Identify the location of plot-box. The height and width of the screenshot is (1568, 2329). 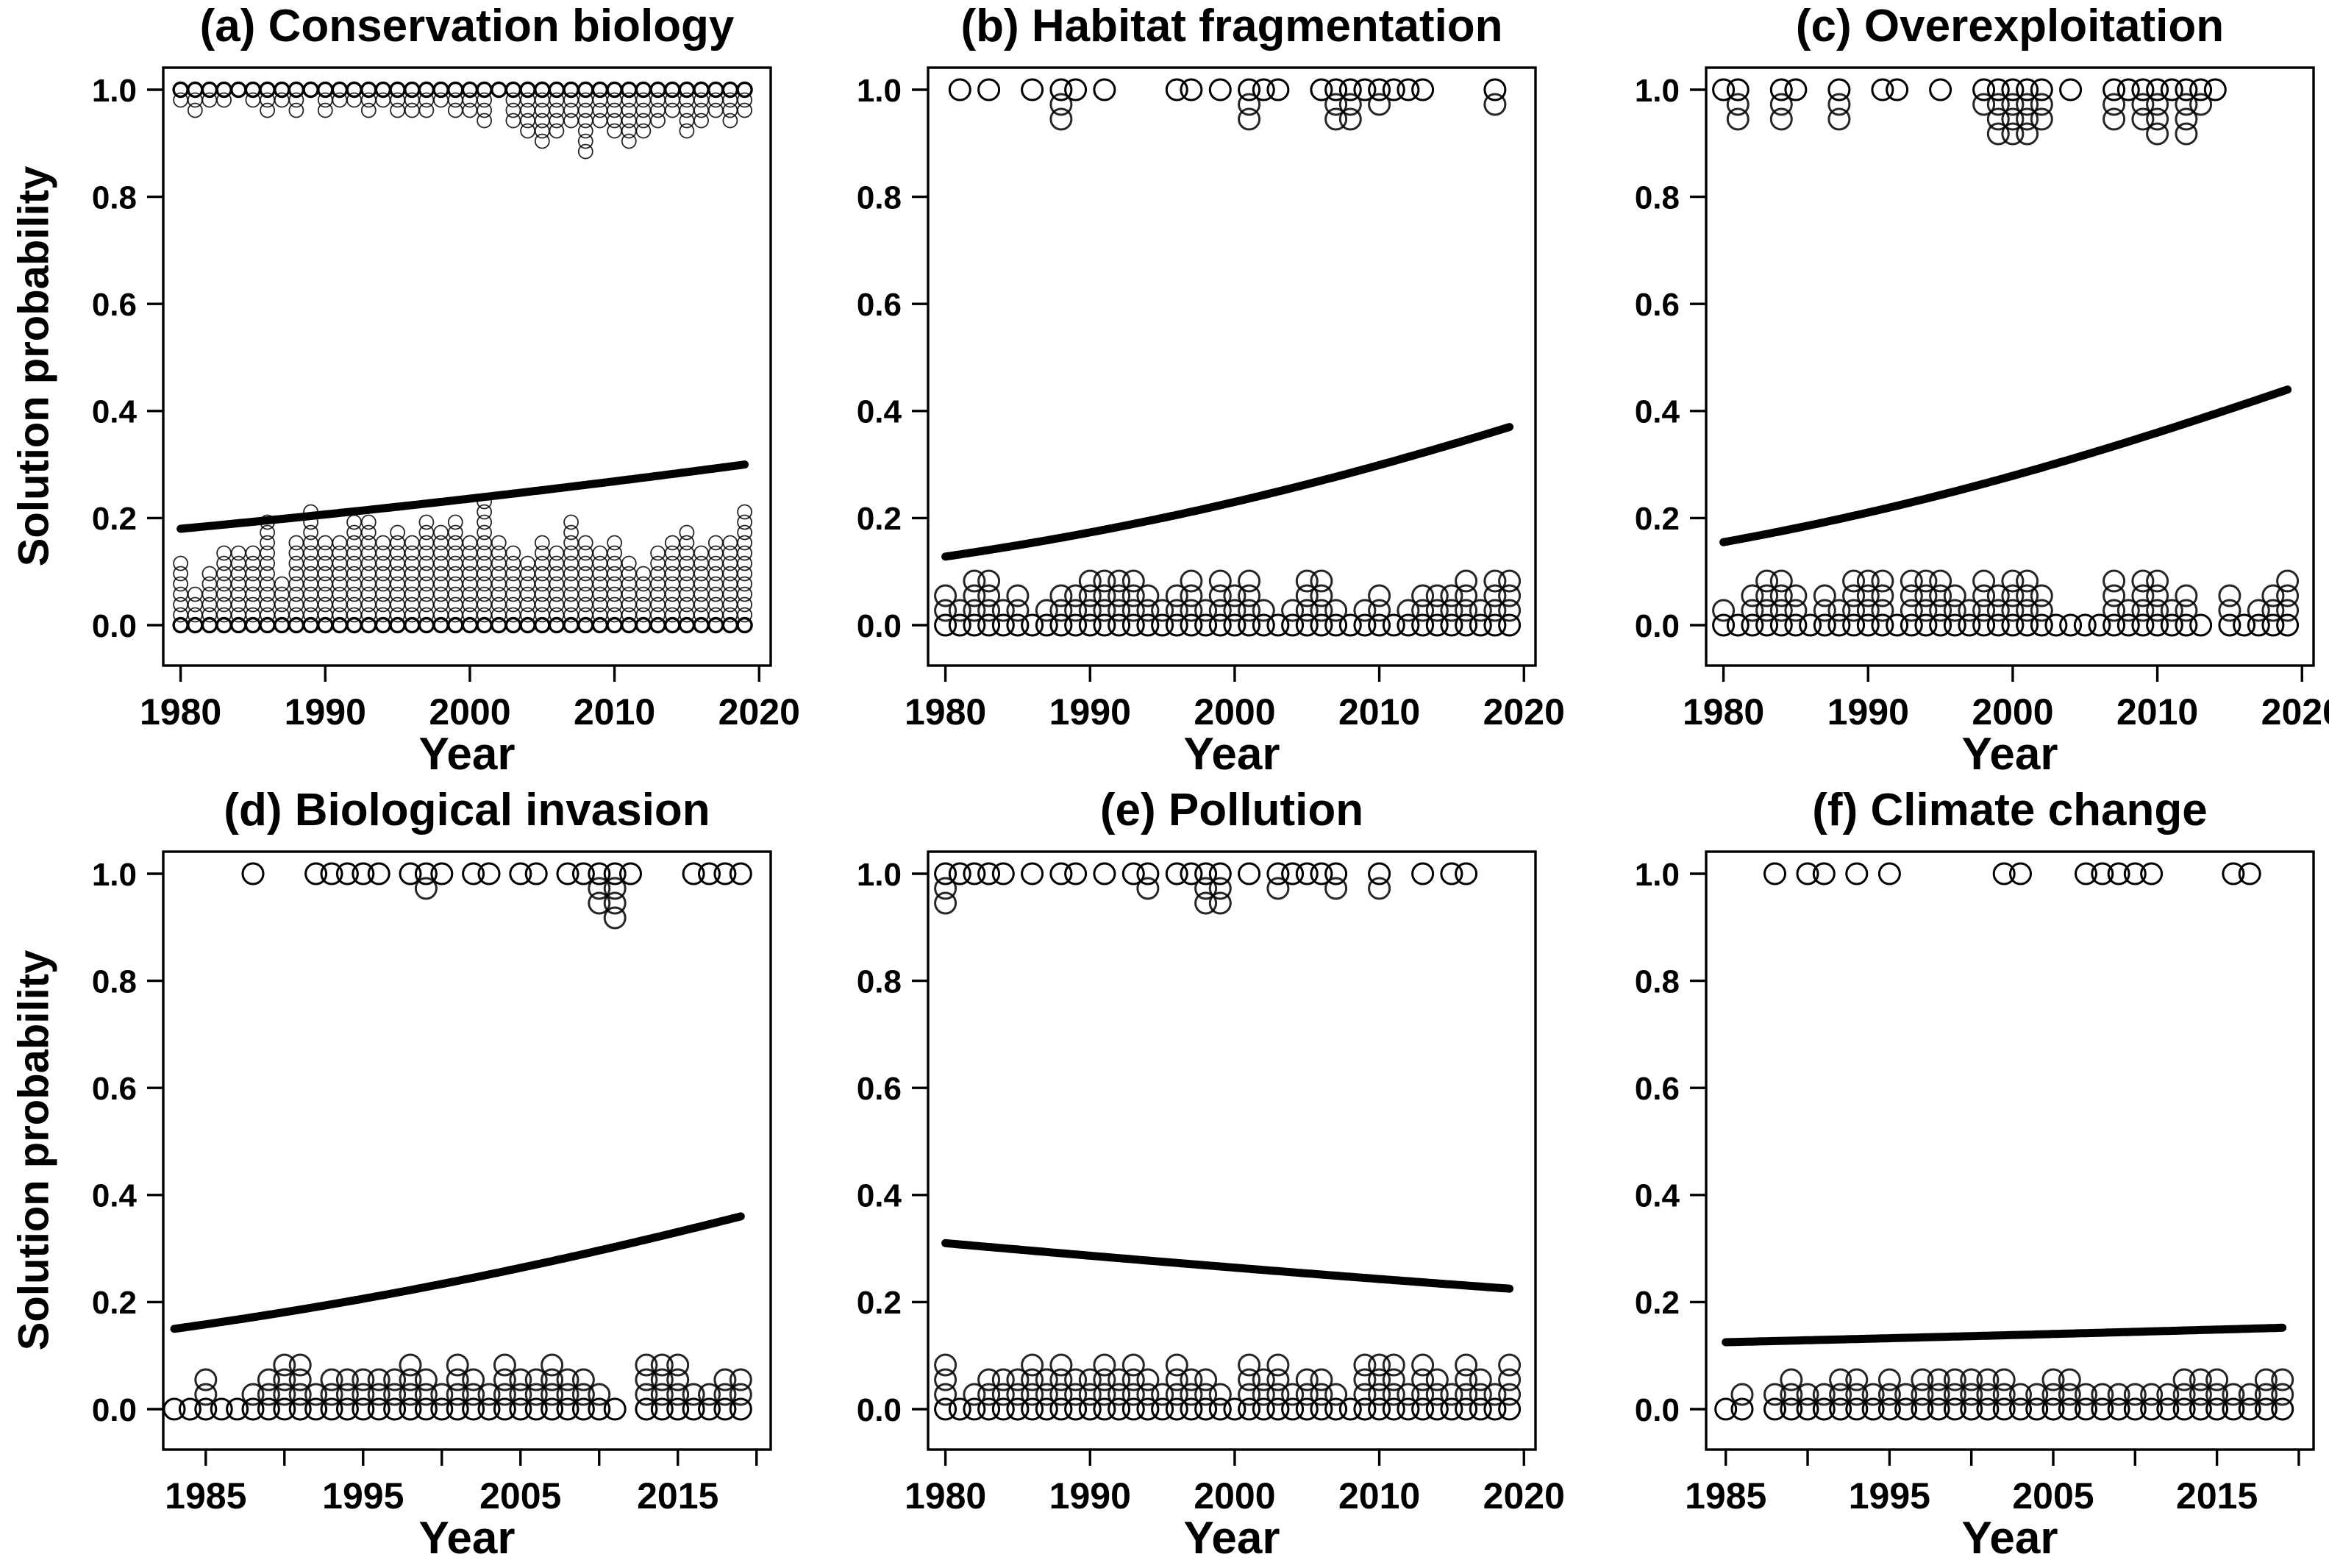
(467, 1150).